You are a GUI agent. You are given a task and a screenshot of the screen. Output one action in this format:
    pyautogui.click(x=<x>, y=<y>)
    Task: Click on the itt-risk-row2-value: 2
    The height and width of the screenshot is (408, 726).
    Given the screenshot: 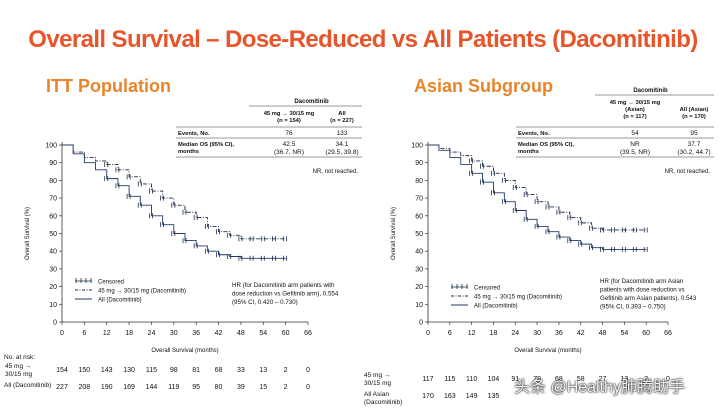 What is the action you would take?
    pyautogui.click(x=286, y=387)
    